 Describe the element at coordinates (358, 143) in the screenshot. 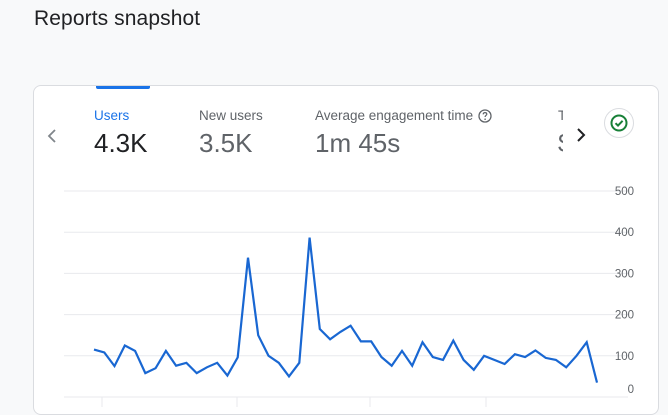

I see `metric-value: 1m 45s` at that location.